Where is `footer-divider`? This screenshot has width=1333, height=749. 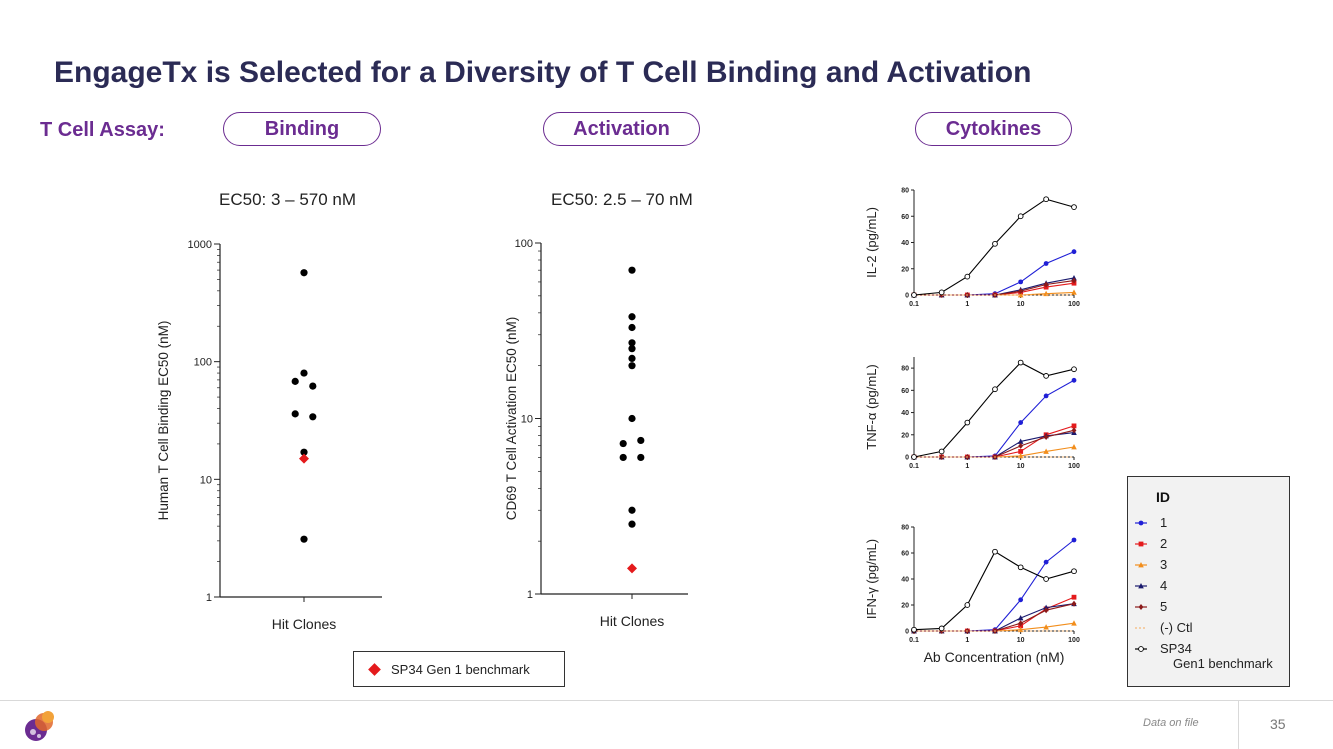 footer-divider is located at coordinates (666, 700).